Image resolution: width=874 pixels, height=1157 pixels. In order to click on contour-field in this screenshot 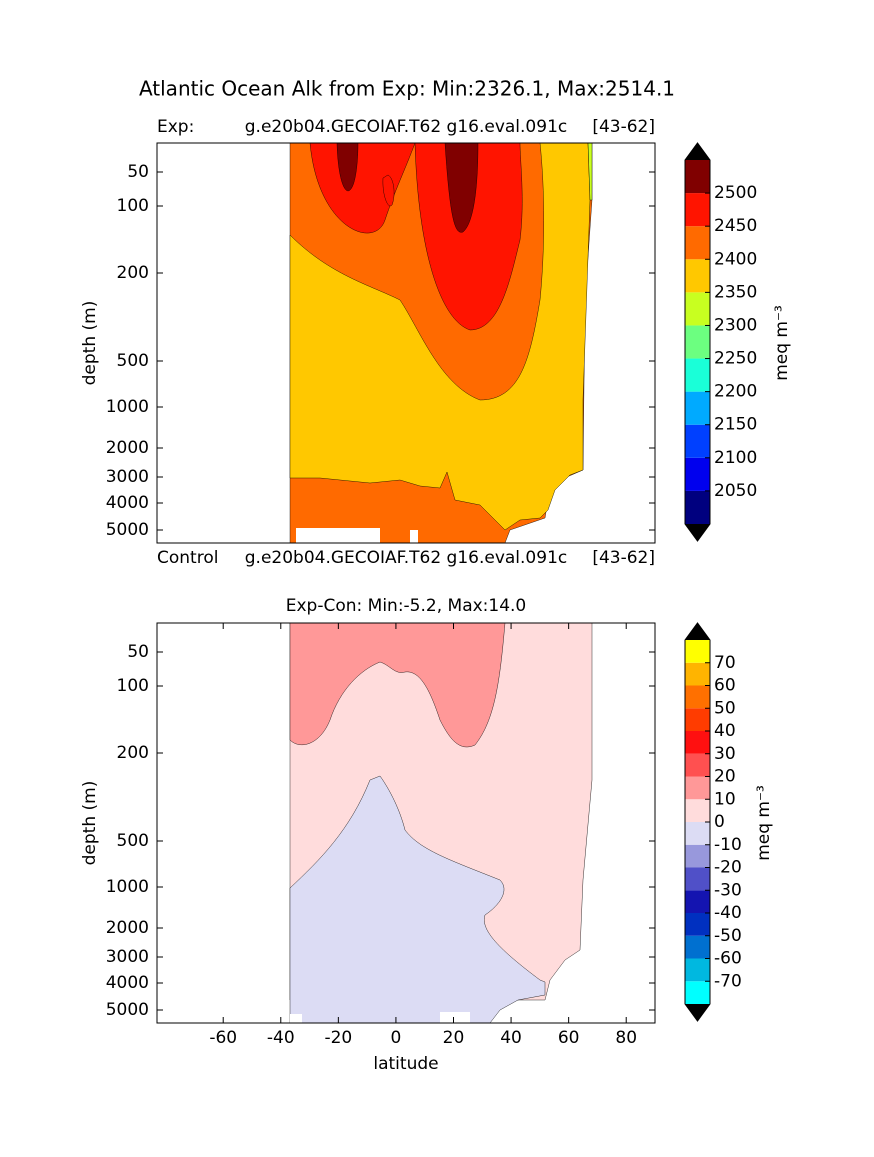, I will do `click(441, 823)`.